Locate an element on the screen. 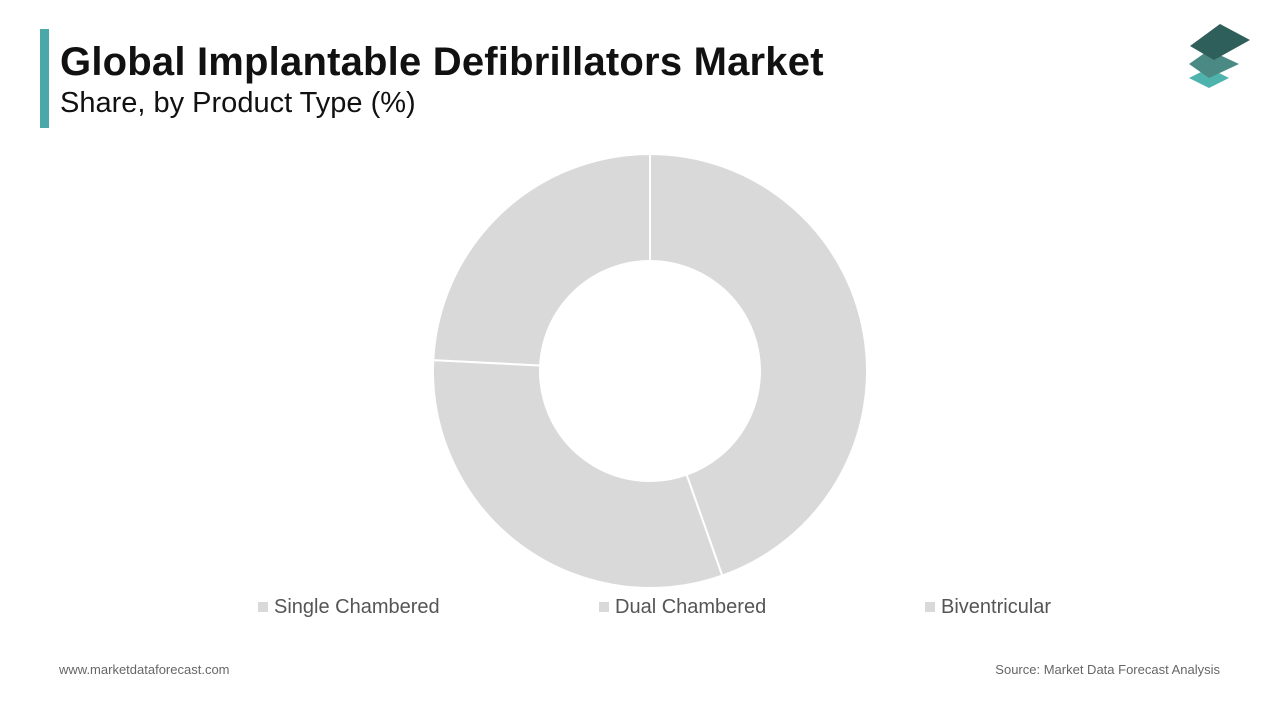  title-accent-bar is located at coordinates (44, 78).